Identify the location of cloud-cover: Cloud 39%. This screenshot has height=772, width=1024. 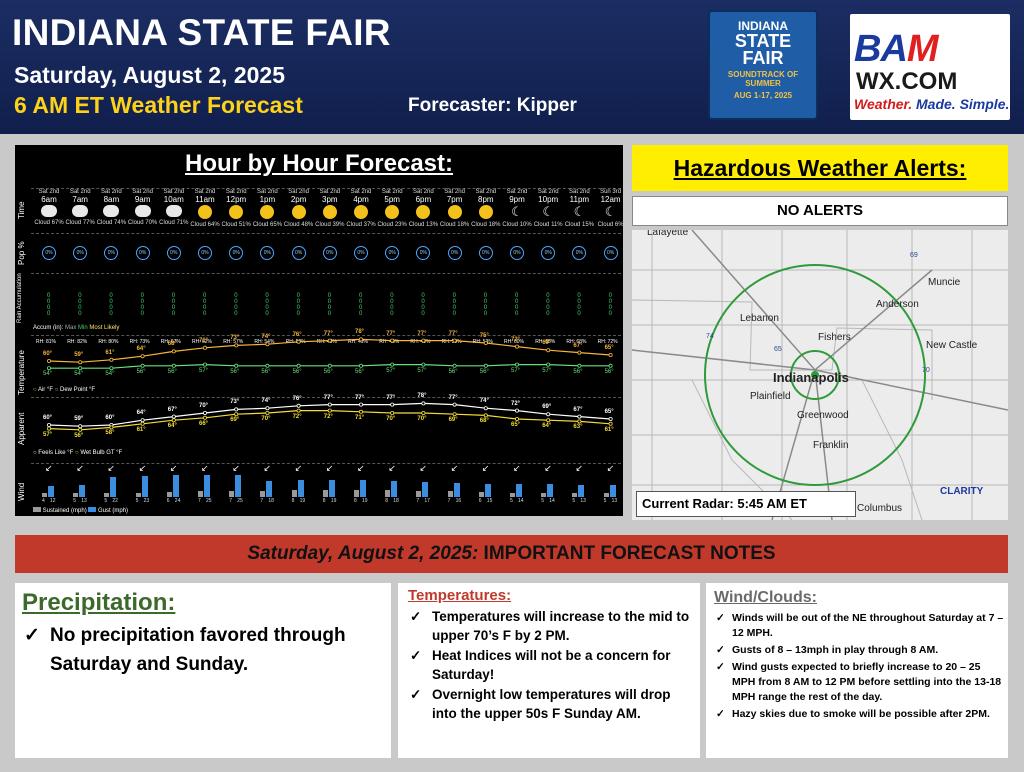
(330, 225).